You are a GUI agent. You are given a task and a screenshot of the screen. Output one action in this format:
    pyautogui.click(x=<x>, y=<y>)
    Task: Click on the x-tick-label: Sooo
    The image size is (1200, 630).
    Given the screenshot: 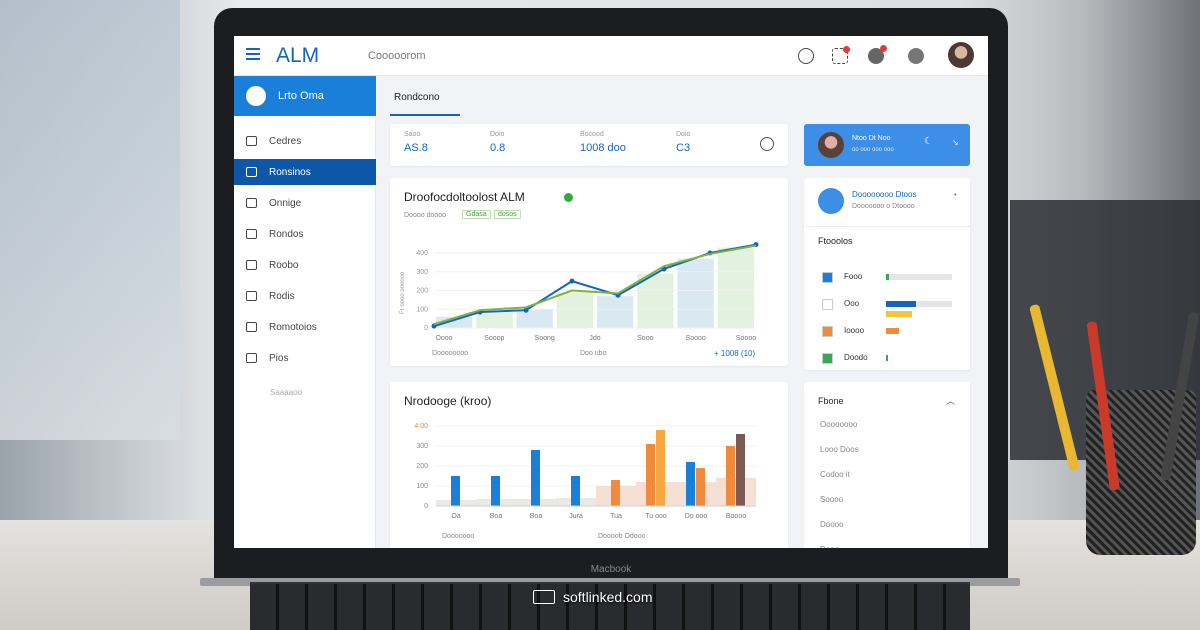 What is the action you would take?
    pyautogui.click(x=645, y=338)
    